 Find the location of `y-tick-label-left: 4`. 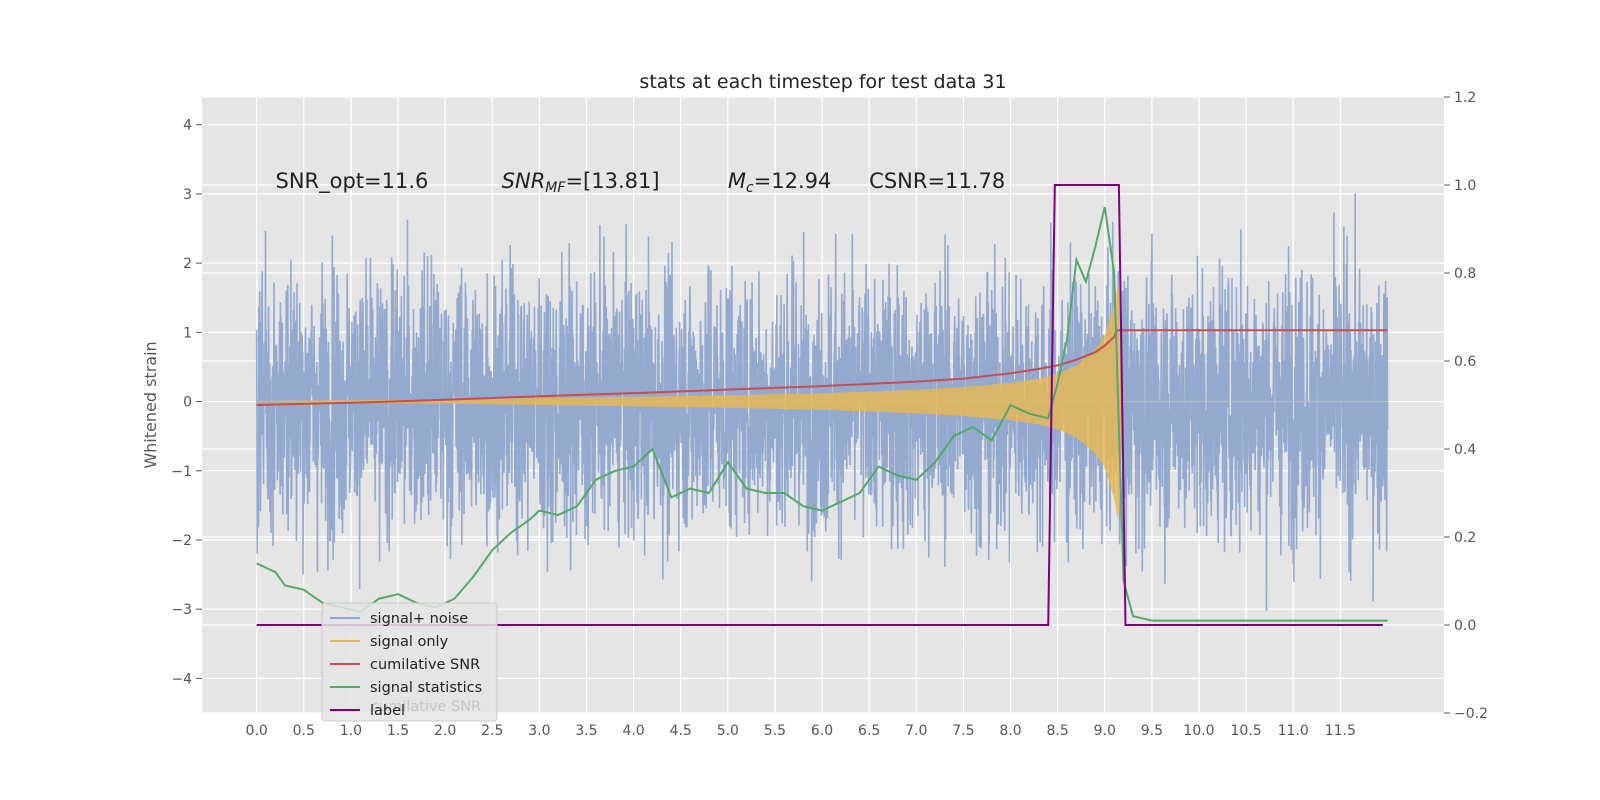

y-tick-label-left: 4 is located at coordinates (187, 126).